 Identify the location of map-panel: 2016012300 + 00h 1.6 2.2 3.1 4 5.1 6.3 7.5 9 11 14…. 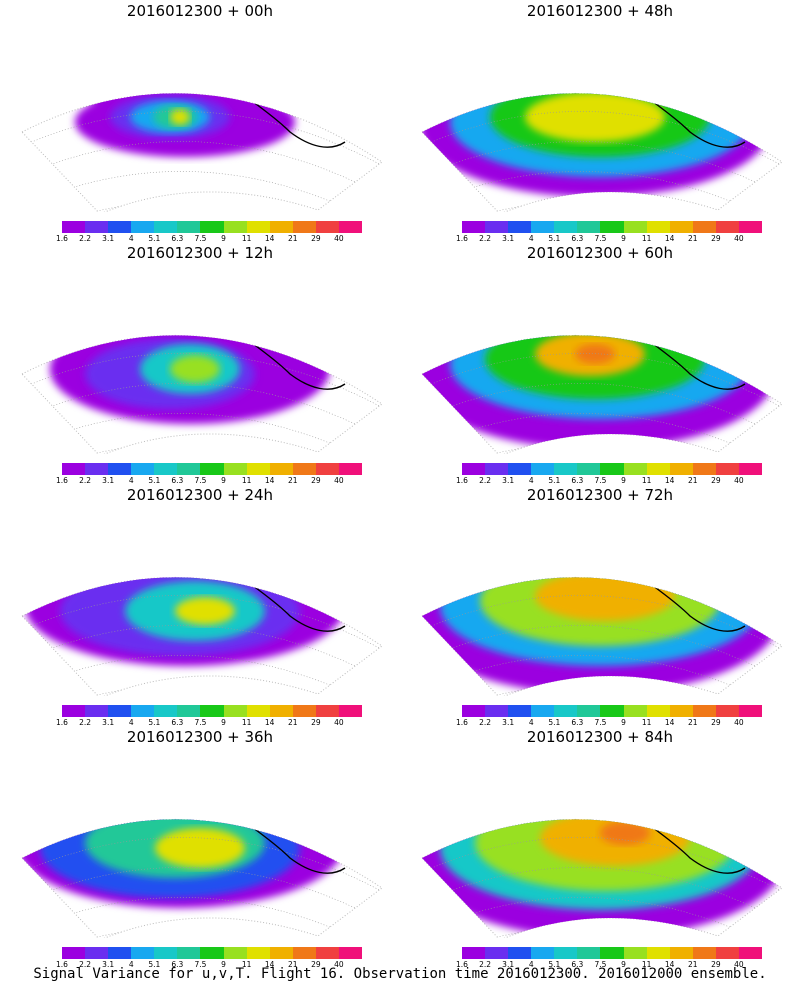
(200, 121).